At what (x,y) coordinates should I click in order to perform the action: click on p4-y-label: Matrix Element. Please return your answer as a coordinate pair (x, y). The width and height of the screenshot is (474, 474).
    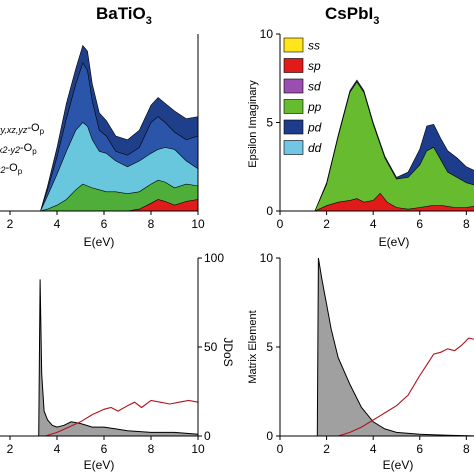
    Looking at the image, I should click on (253, 346).